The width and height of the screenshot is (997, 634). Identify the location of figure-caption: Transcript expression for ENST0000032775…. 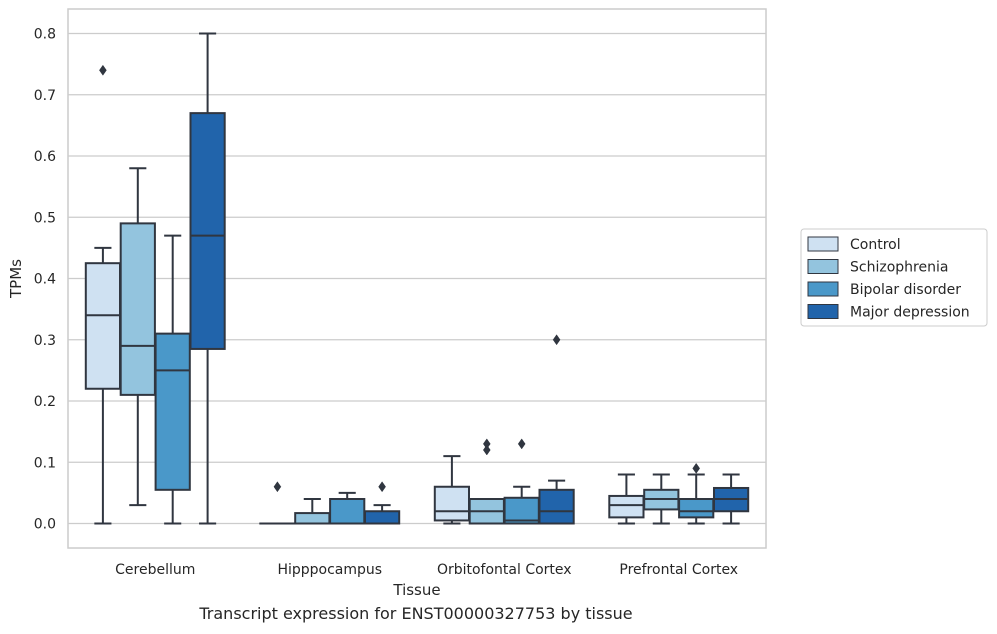
(416, 613).